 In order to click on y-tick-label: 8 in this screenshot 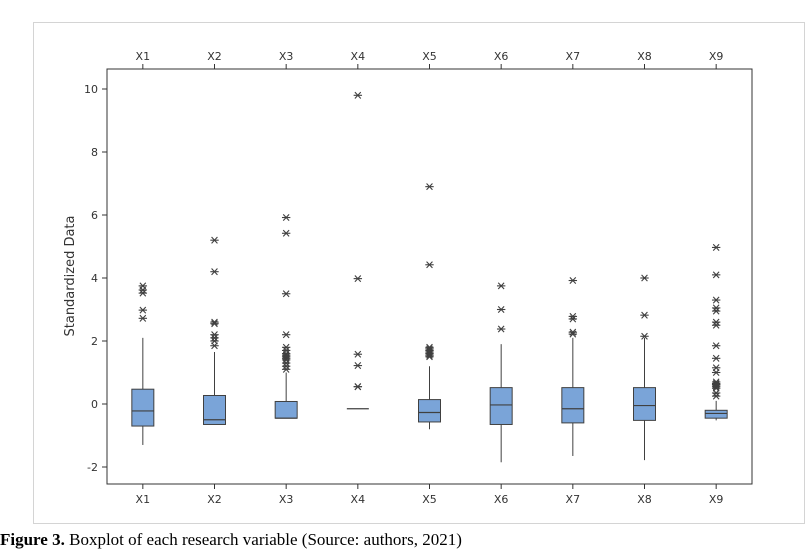, I will do `click(94, 152)`.